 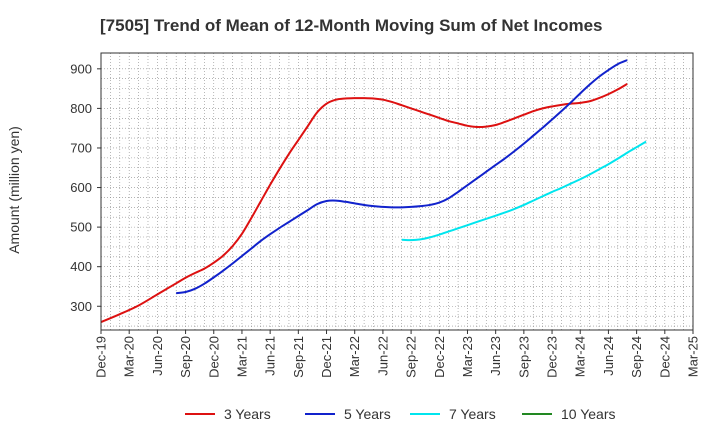 I want to click on series-line-7-years, so click(x=524, y=191).